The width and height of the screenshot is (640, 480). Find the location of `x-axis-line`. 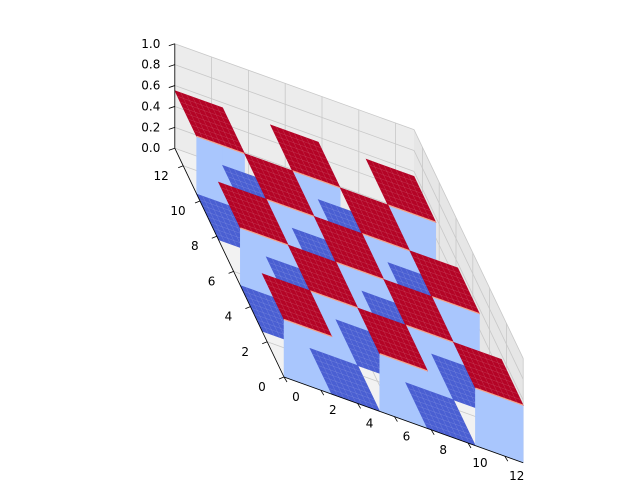

x-axis-line is located at coordinates (403, 420).